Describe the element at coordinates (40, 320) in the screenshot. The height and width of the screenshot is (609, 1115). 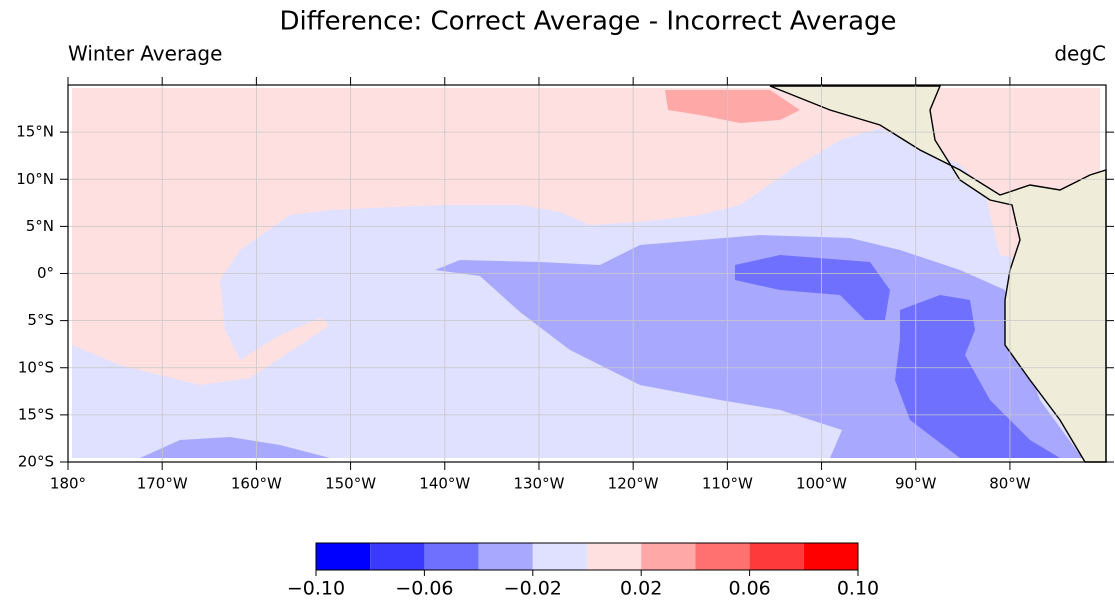
I see `y-tick-label: 5°S` at that location.